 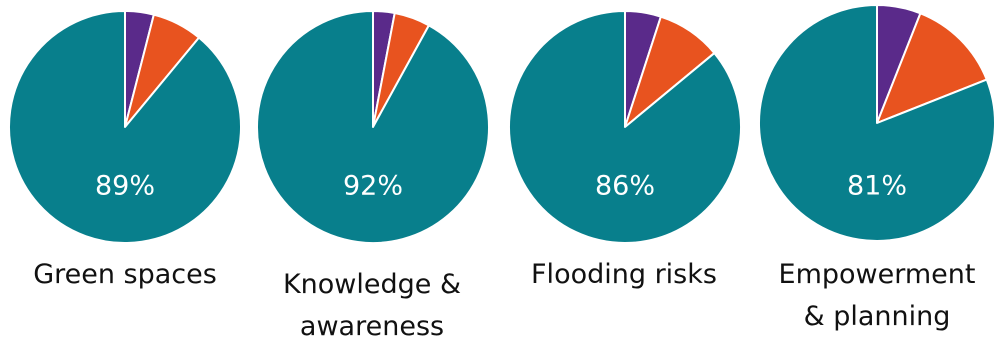 What do you see at coordinates (125, 186) in the screenshot?
I see `percent-label: 89%` at bounding box center [125, 186].